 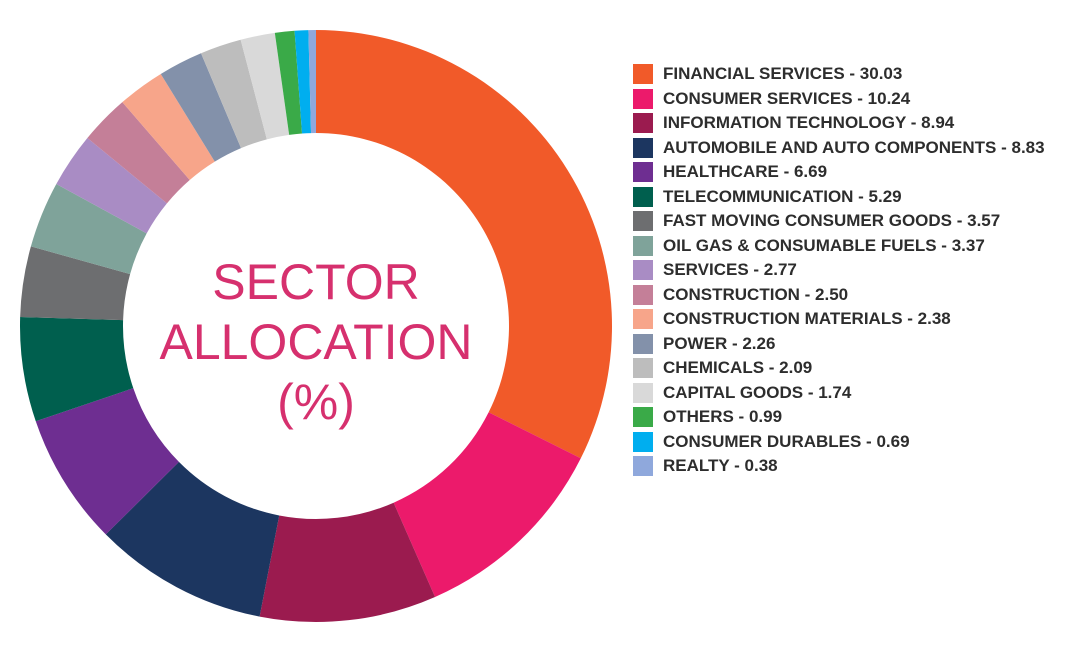 What do you see at coordinates (719, 343) in the screenshot?
I see `legend-label: POWER - 2.26` at bounding box center [719, 343].